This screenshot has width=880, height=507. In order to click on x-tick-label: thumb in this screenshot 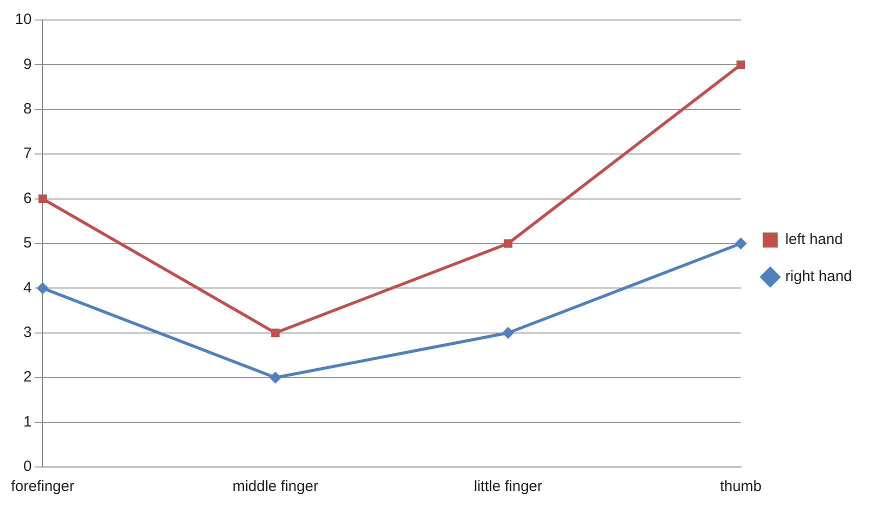, I will do `click(741, 487)`.